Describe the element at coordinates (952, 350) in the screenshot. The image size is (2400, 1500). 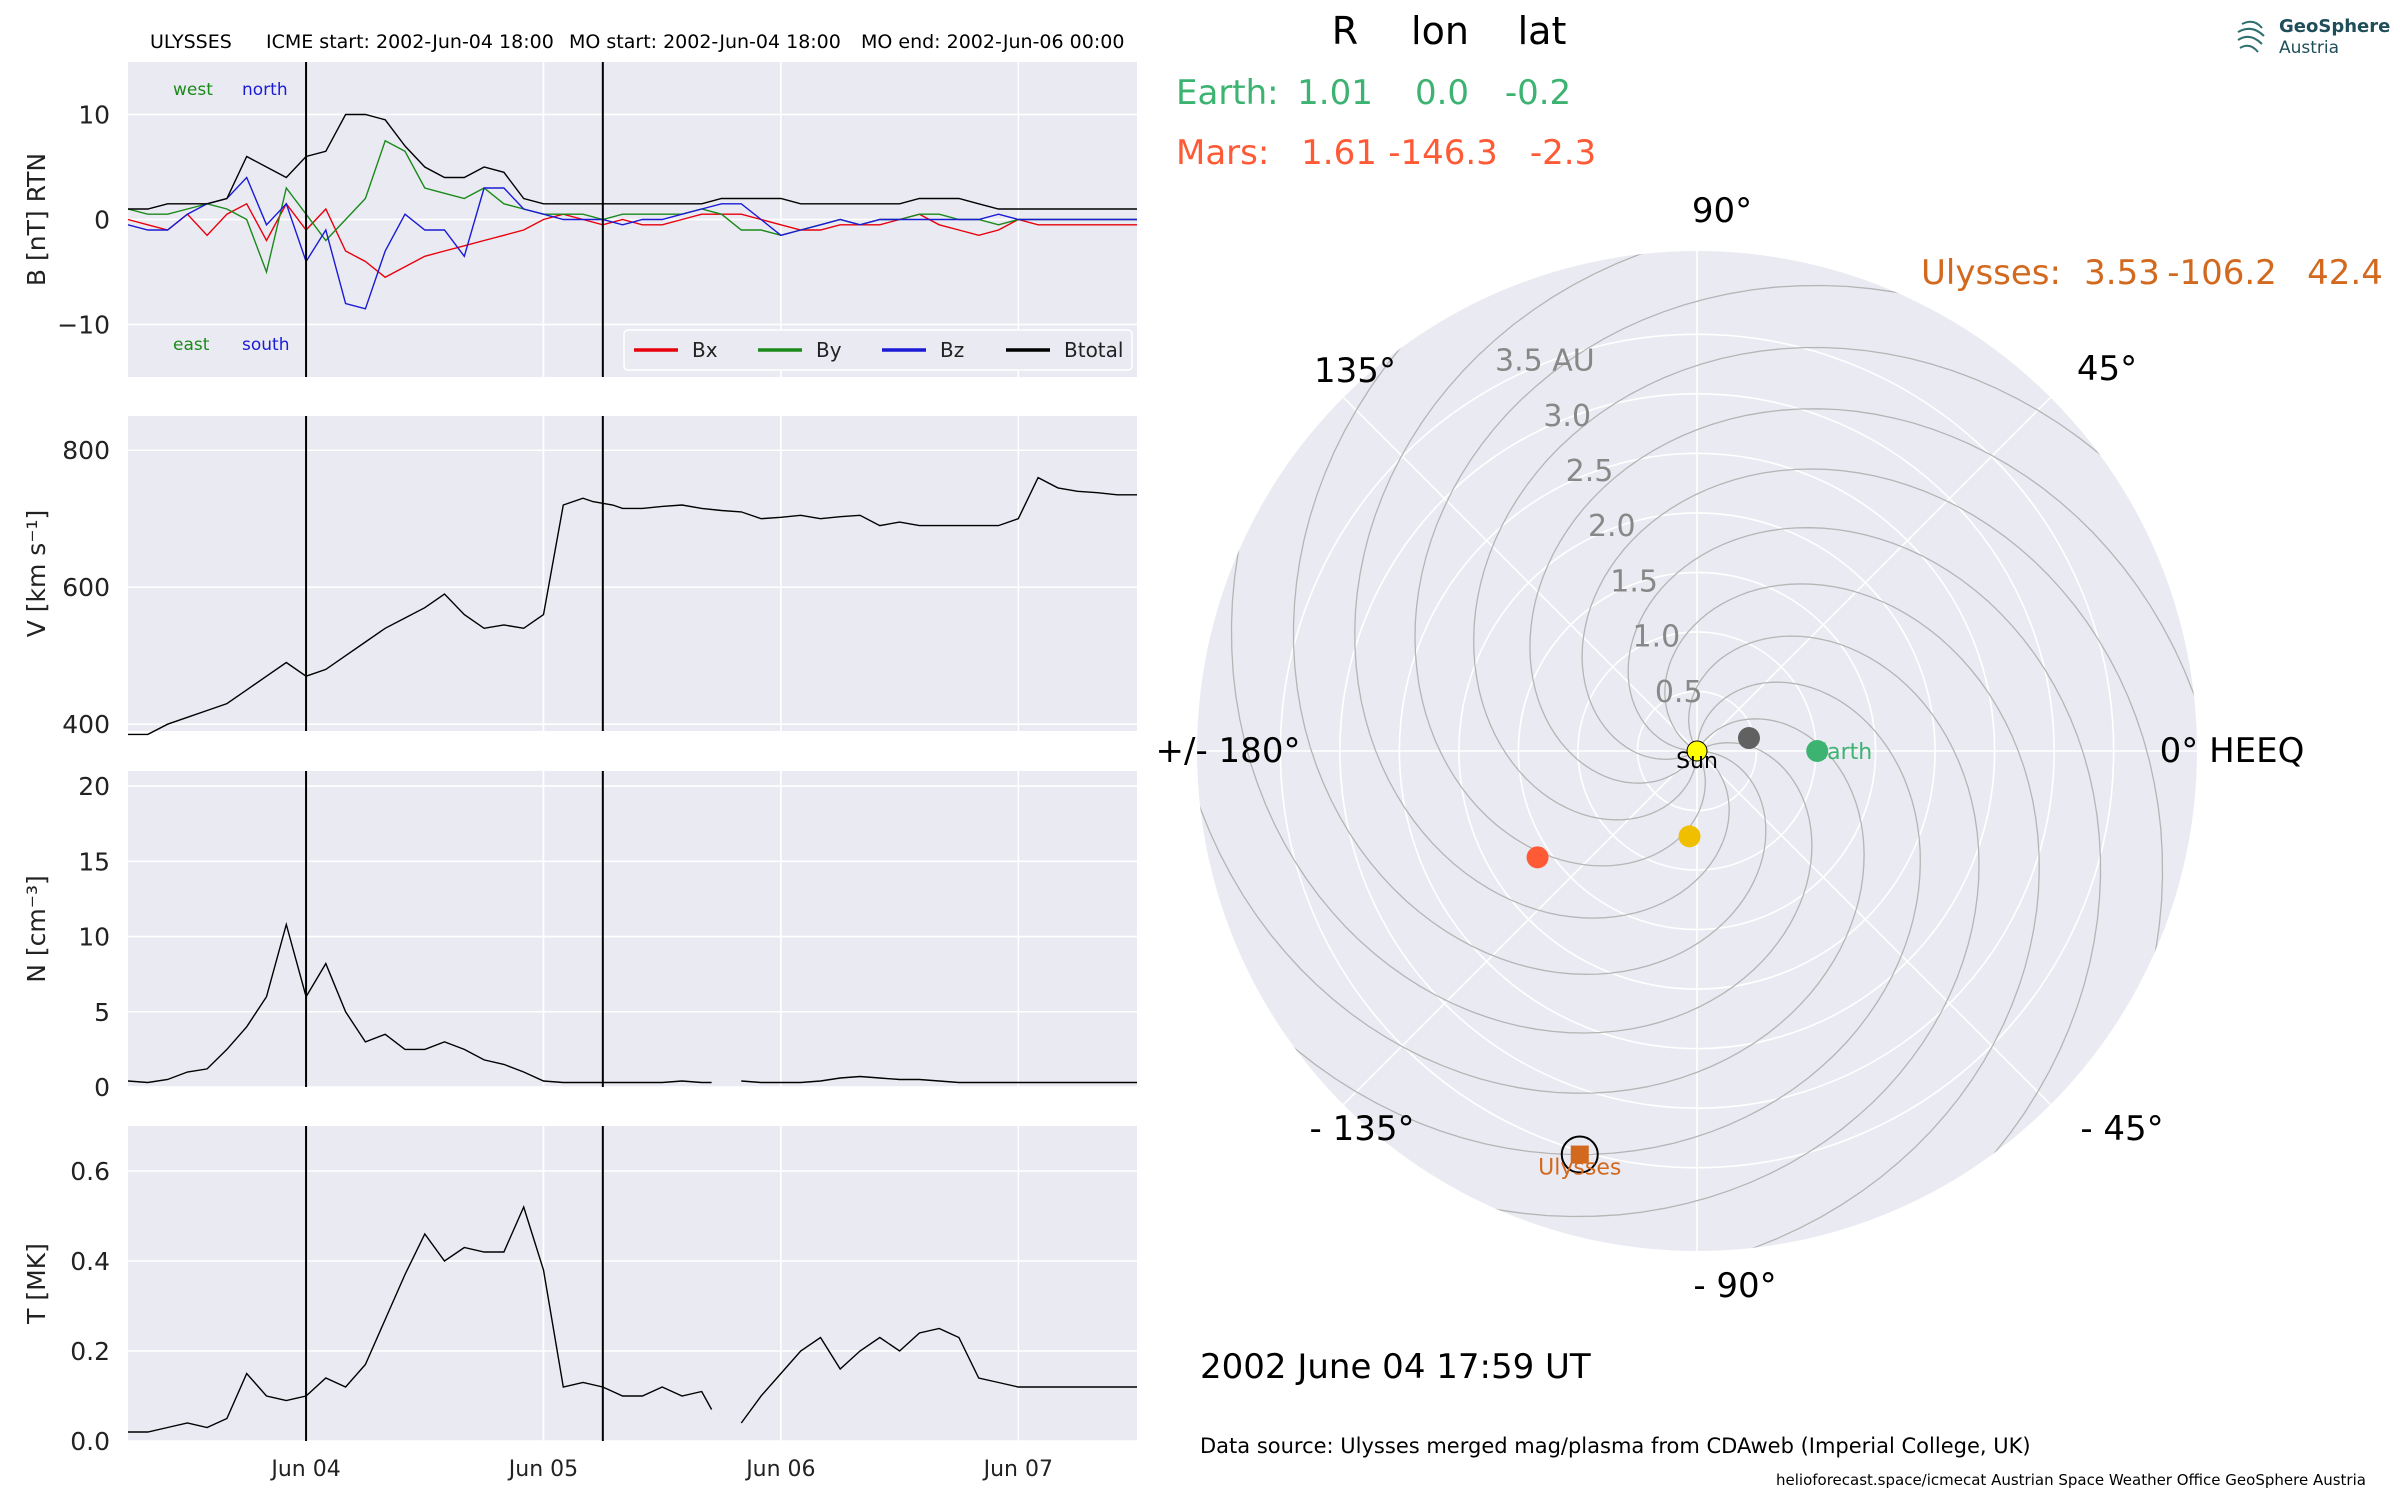
I see `legend-label-bz: Bz` at that location.